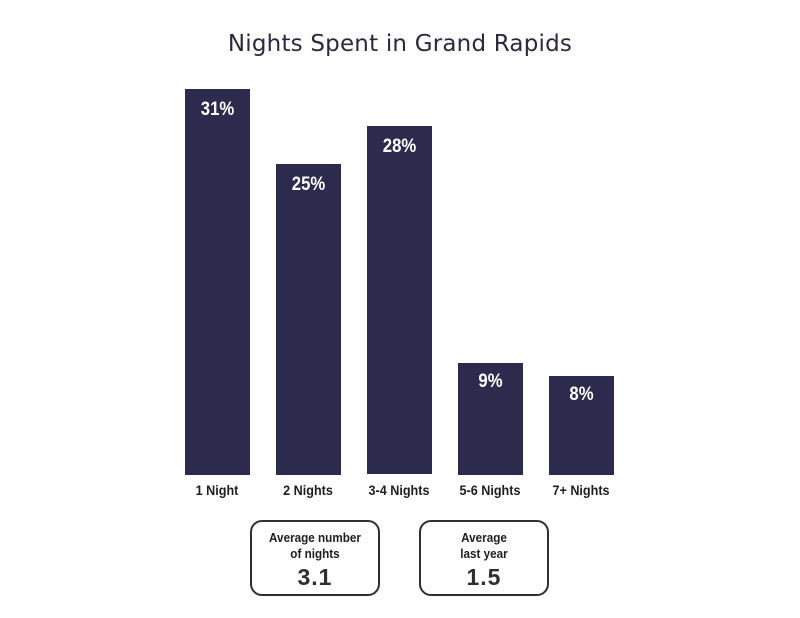  Describe the element at coordinates (400, 44) in the screenshot. I see `chart-title: Nights Spent in Grand Rapids` at that location.